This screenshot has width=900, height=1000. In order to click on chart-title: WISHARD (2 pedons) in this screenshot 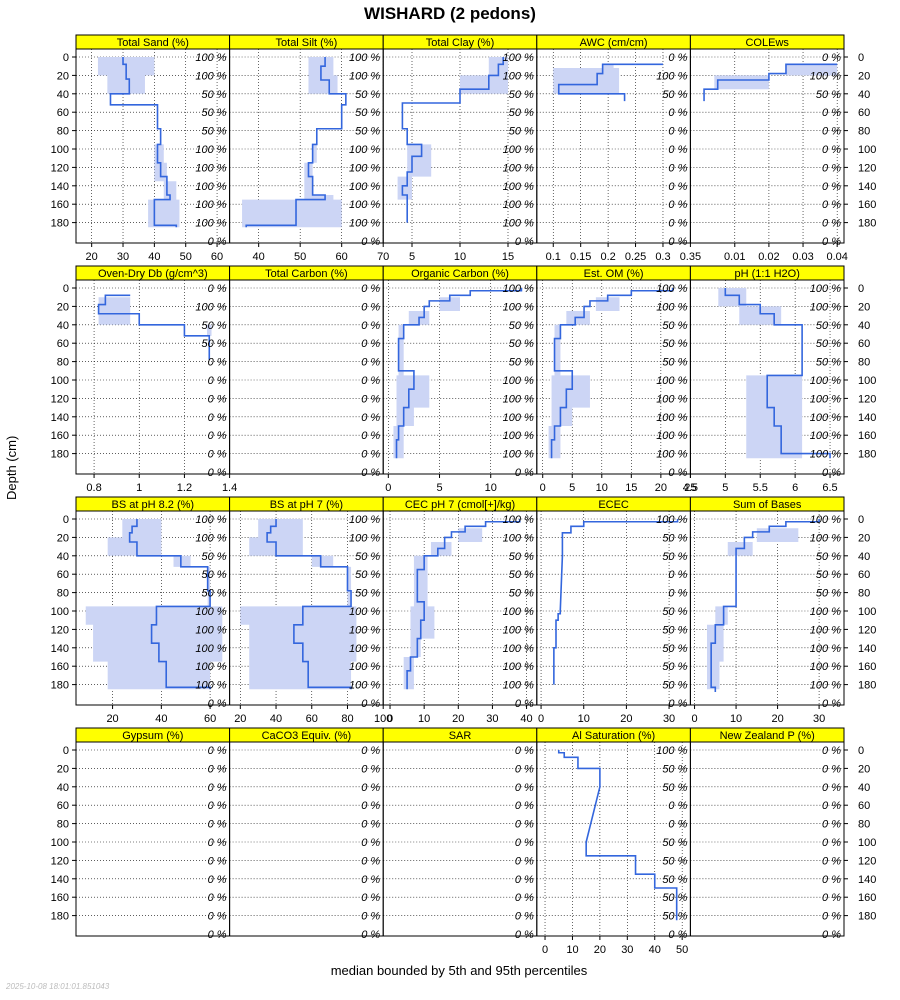, I will do `click(450, 13)`.